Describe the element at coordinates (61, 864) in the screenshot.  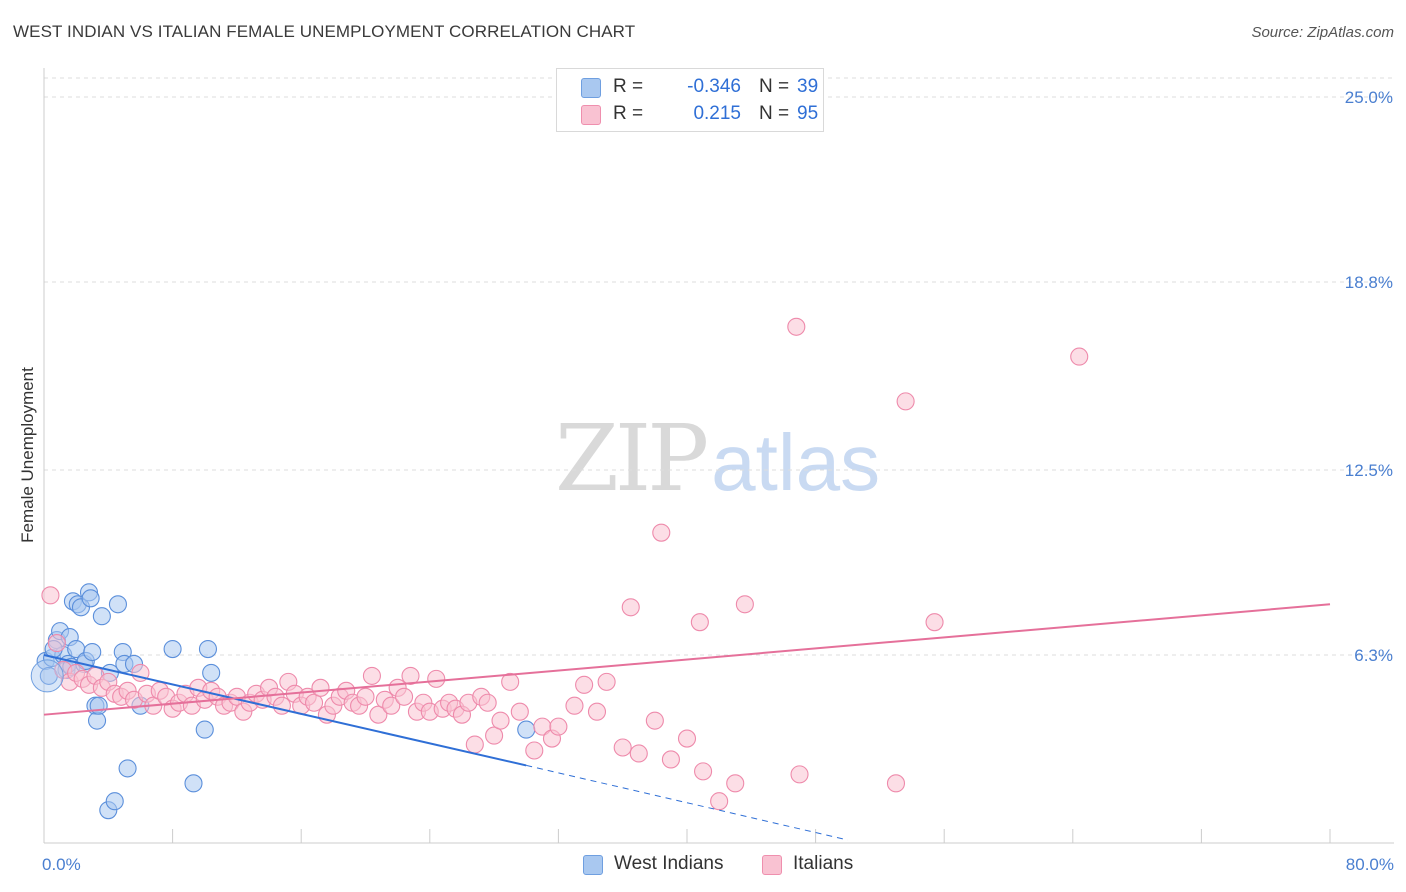
I see `x-tick-label-0: 0.0%` at that location.